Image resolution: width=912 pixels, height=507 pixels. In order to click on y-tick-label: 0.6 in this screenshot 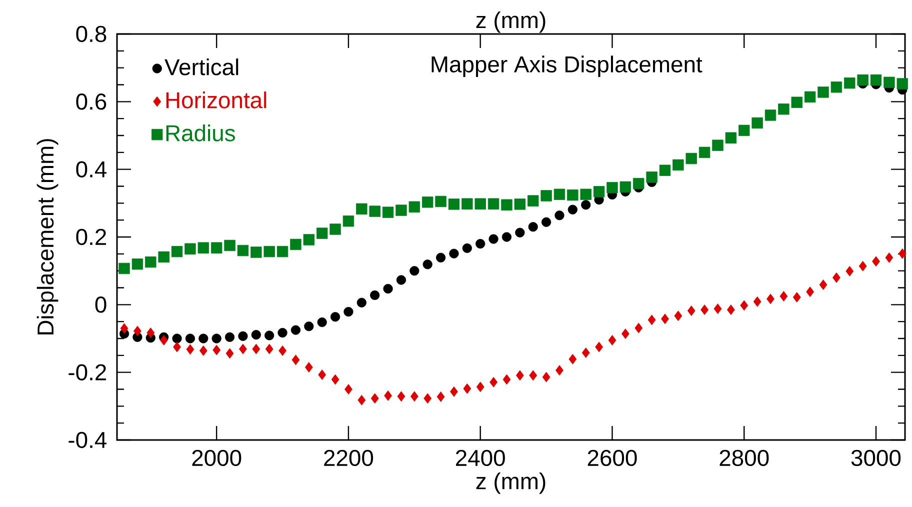, I will do `click(91, 102)`.